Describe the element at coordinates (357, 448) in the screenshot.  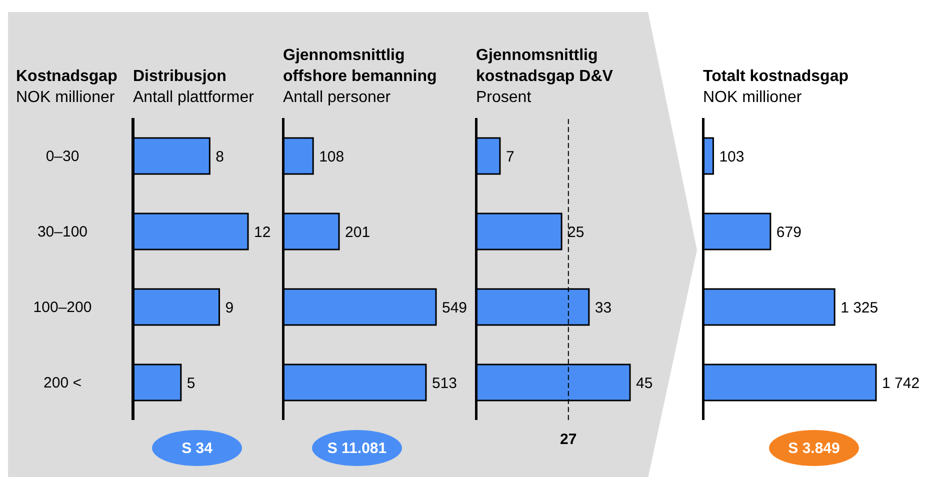
I see `text: S 11.081` at that location.